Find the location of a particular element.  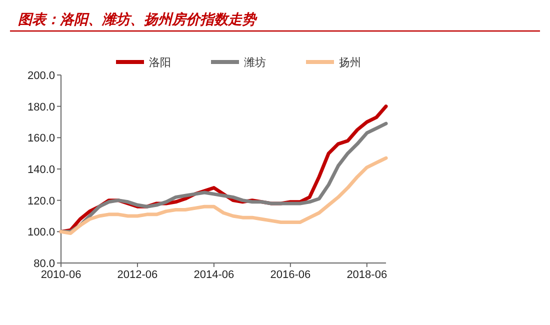

x-tick-label: 2014-06 is located at coordinates (214, 275).